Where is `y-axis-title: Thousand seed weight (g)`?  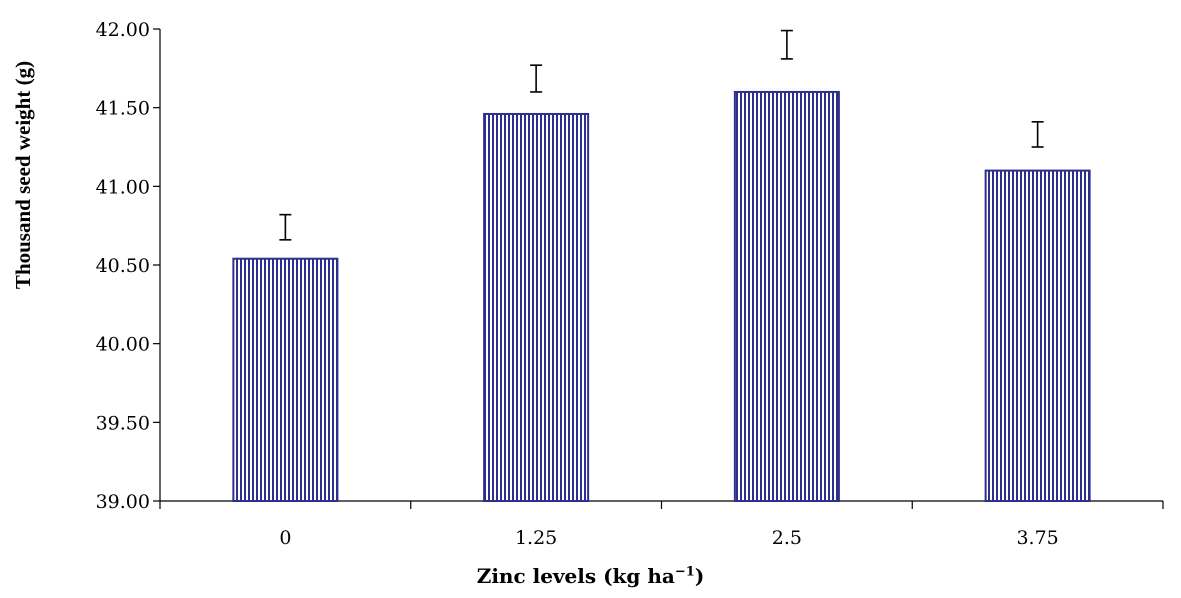 y-axis-title: Thousand seed weight (g) is located at coordinates (23, 175).